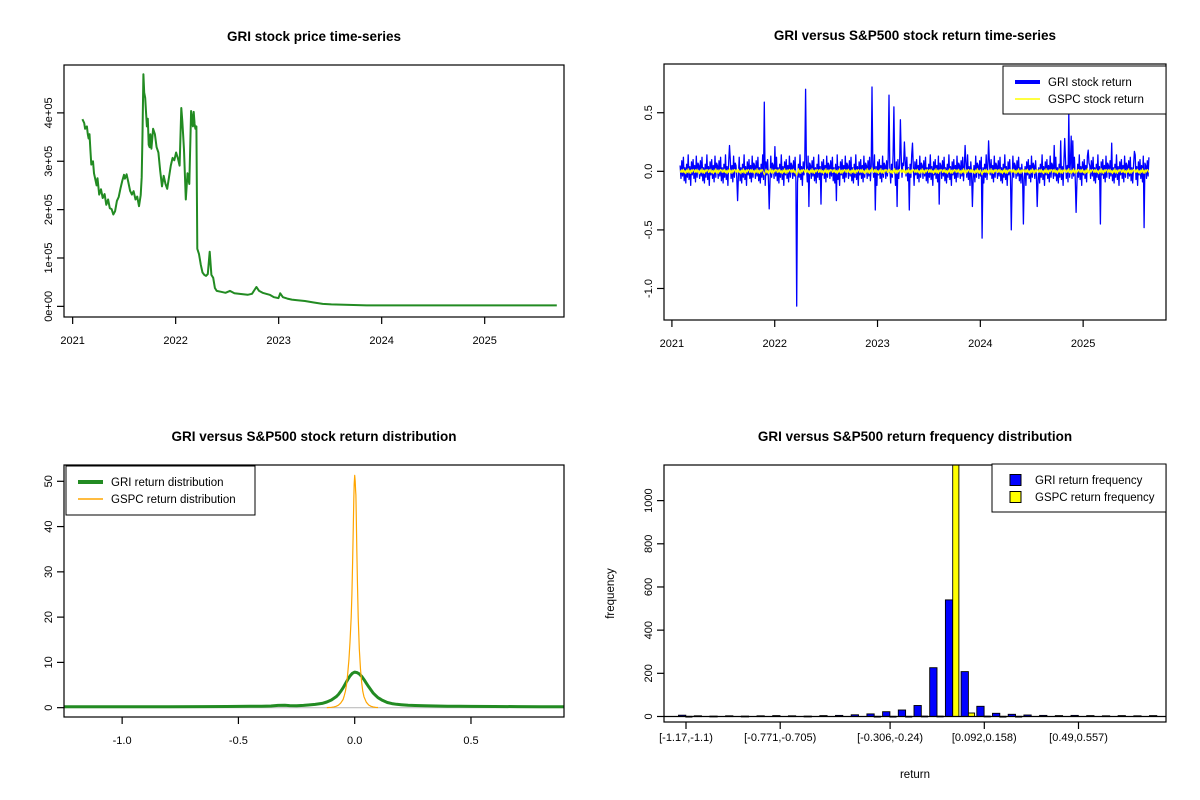 This screenshot has height=800, width=1200. What do you see at coordinates (49, 258) in the screenshot?
I see `y-tick-label: 1e+05` at bounding box center [49, 258].